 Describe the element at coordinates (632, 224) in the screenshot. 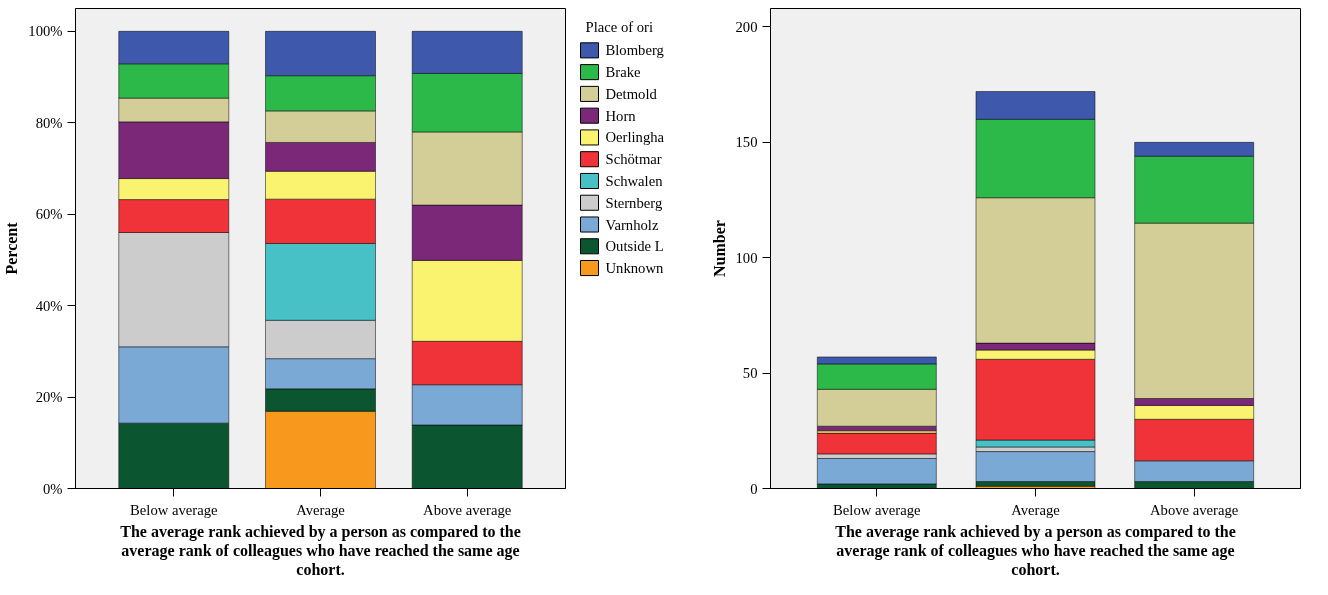

I see `legend-label: Varnholz` at that location.